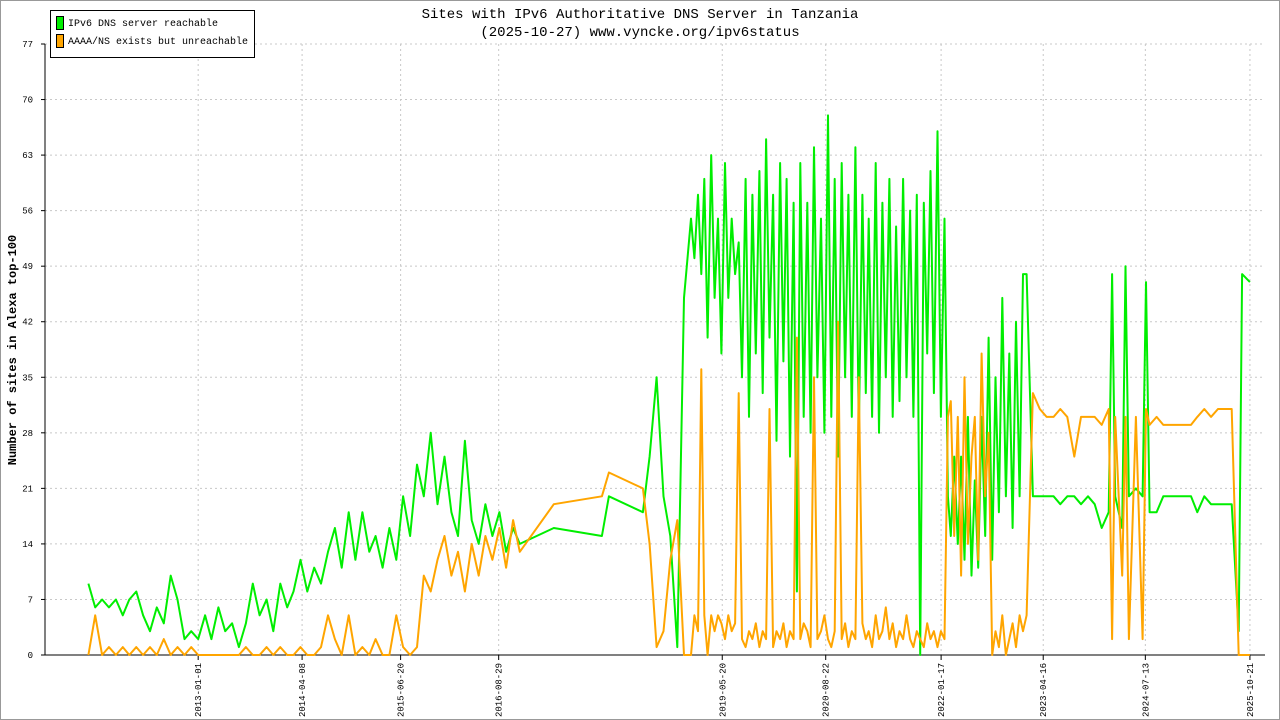  What do you see at coordinates (27, 267) in the screenshot?
I see `y-tick-label: 49` at bounding box center [27, 267].